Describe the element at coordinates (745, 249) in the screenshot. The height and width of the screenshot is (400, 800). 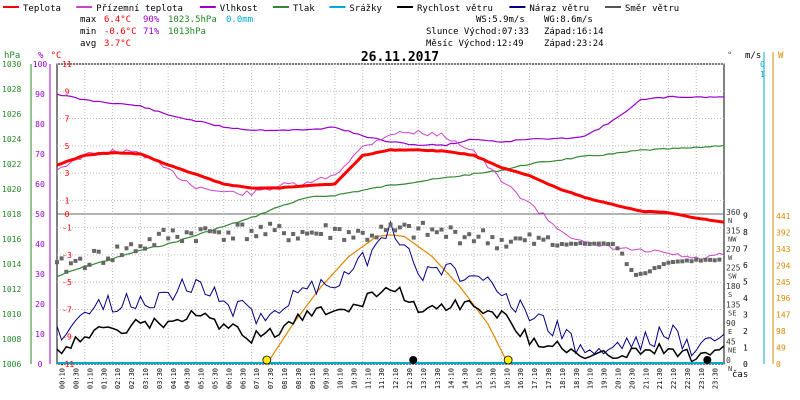
I see `ms-tick-label: 7` at that location.